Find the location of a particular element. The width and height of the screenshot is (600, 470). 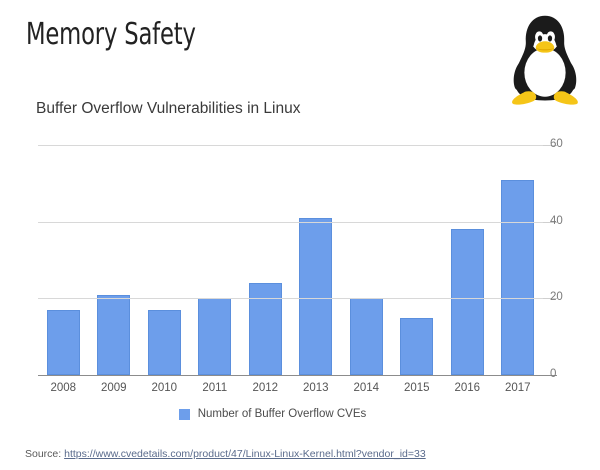

bar-2010 is located at coordinates (164, 342).